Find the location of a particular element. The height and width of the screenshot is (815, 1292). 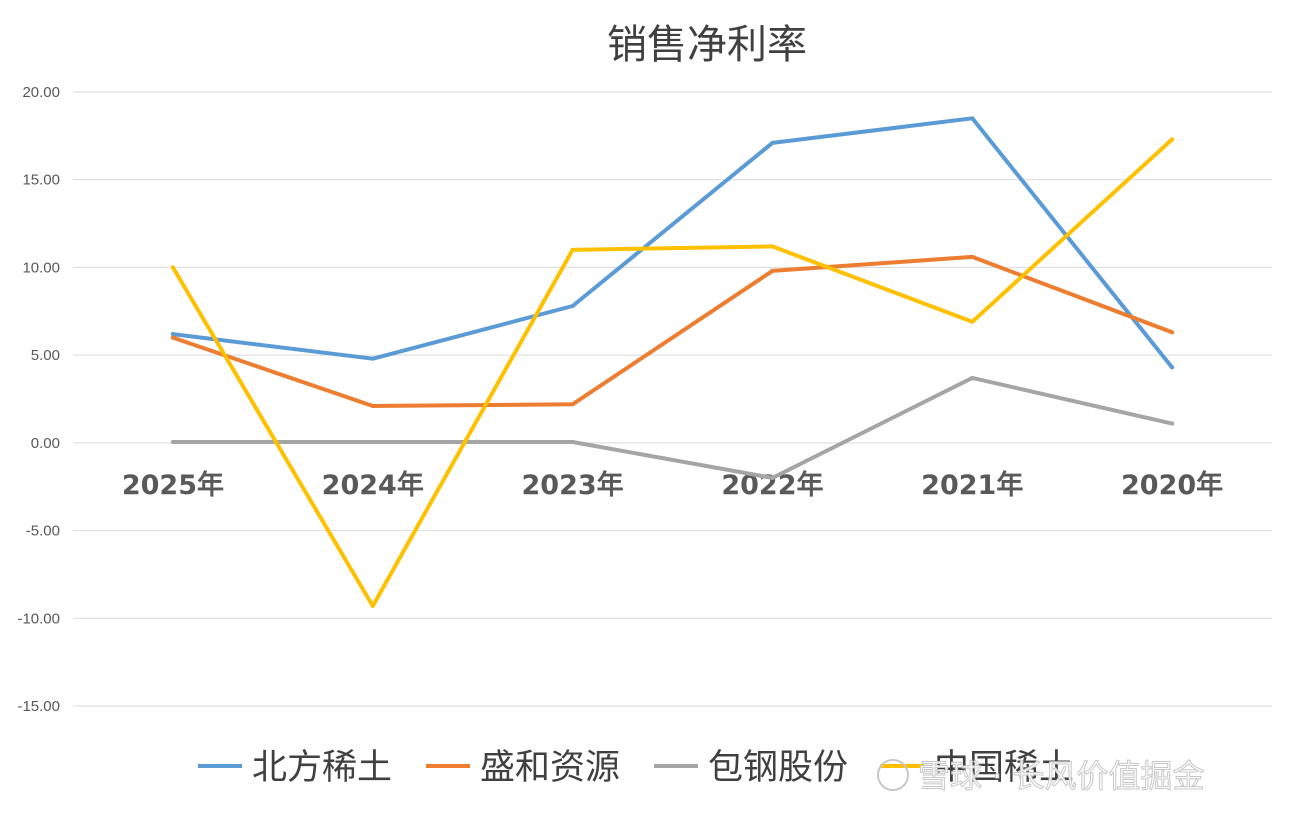

y-tick-label: 10.00 is located at coordinates (41, 267).